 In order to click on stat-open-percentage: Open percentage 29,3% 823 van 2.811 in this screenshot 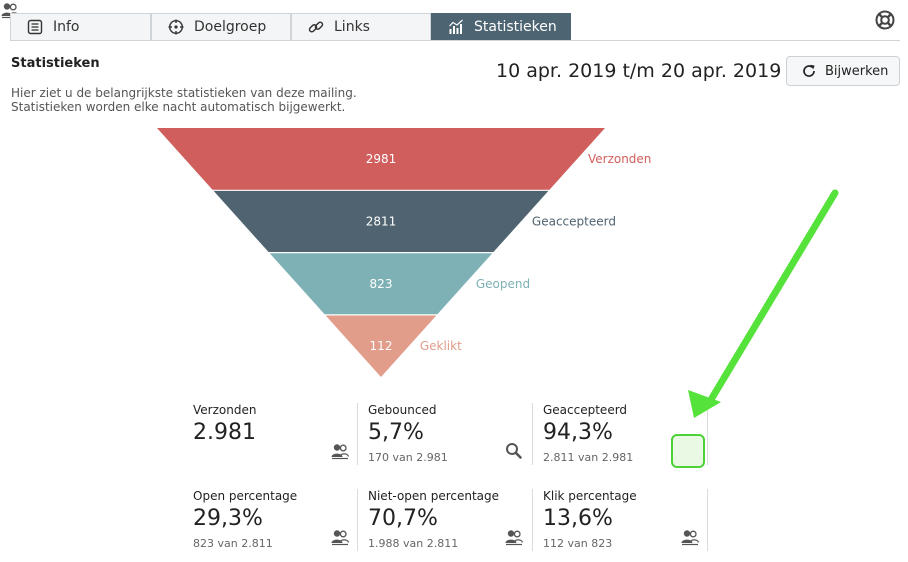, I will do `click(280, 525)`.